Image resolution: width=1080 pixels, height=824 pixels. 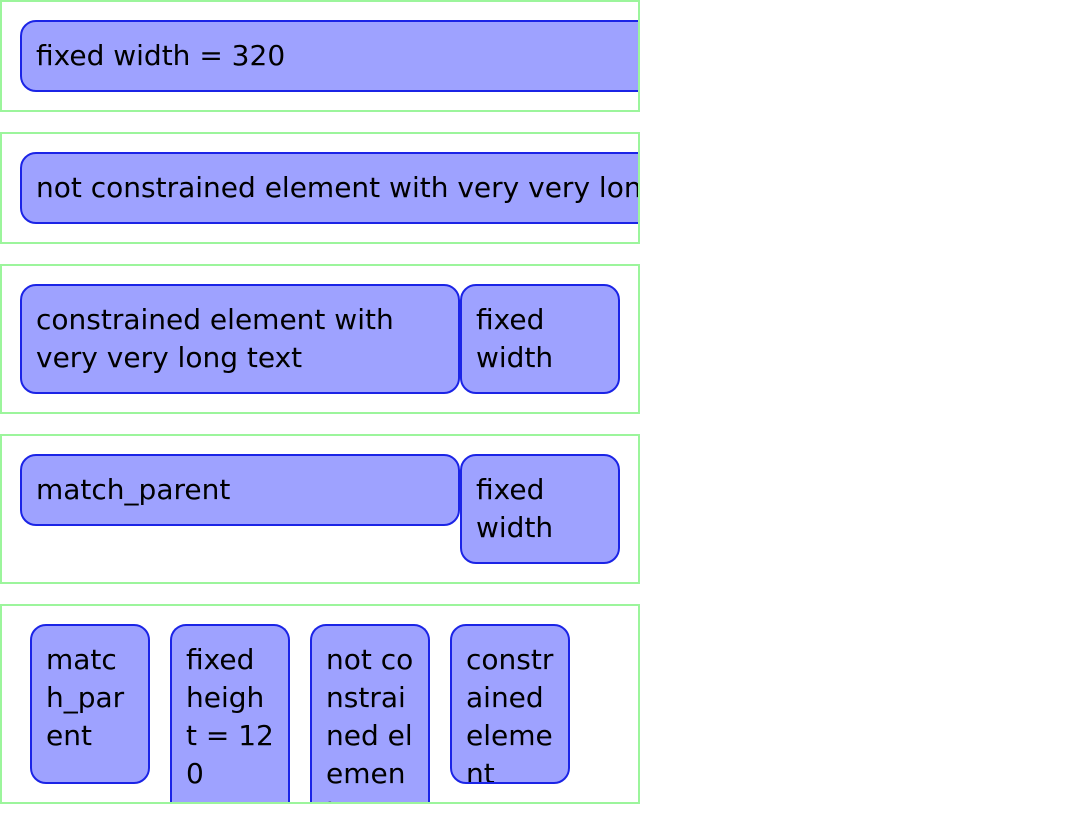 I want to click on fixed-width-label: fixed width = 320, so click(x=161, y=55).